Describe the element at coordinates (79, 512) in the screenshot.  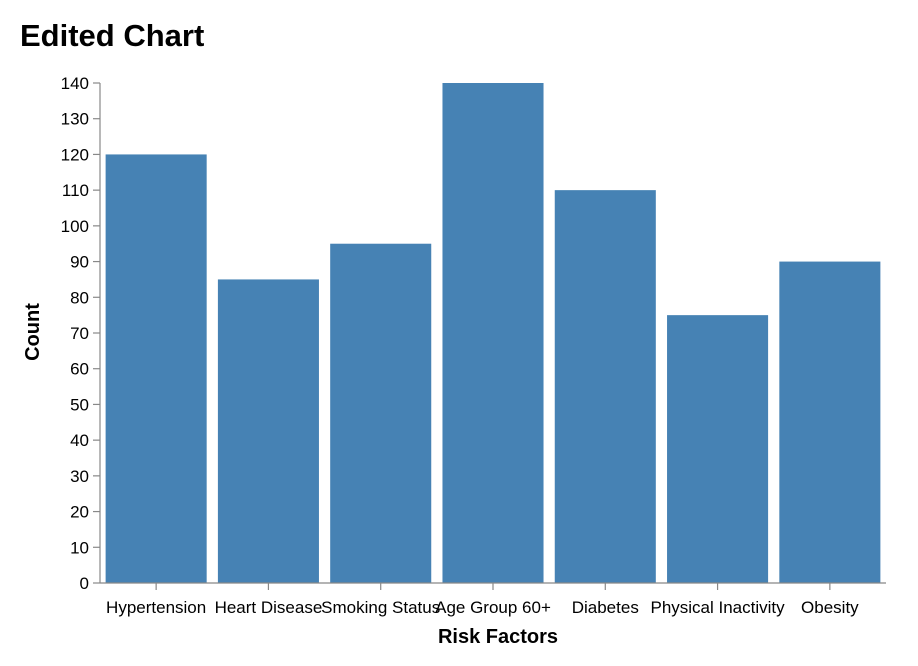
I see `y-tick-label: 20` at that location.